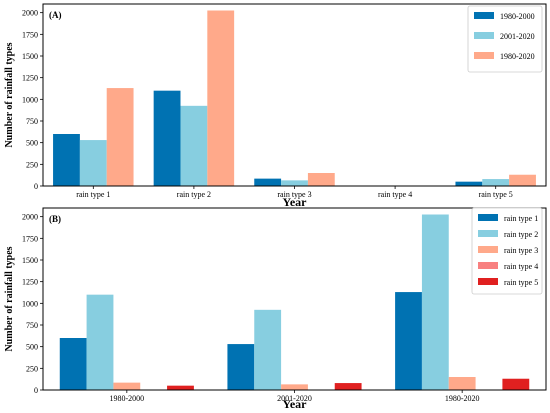 The image size is (550, 413). What do you see at coordinates (55, 219) in the screenshot?
I see `panel-label: (B)` at bounding box center [55, 219].